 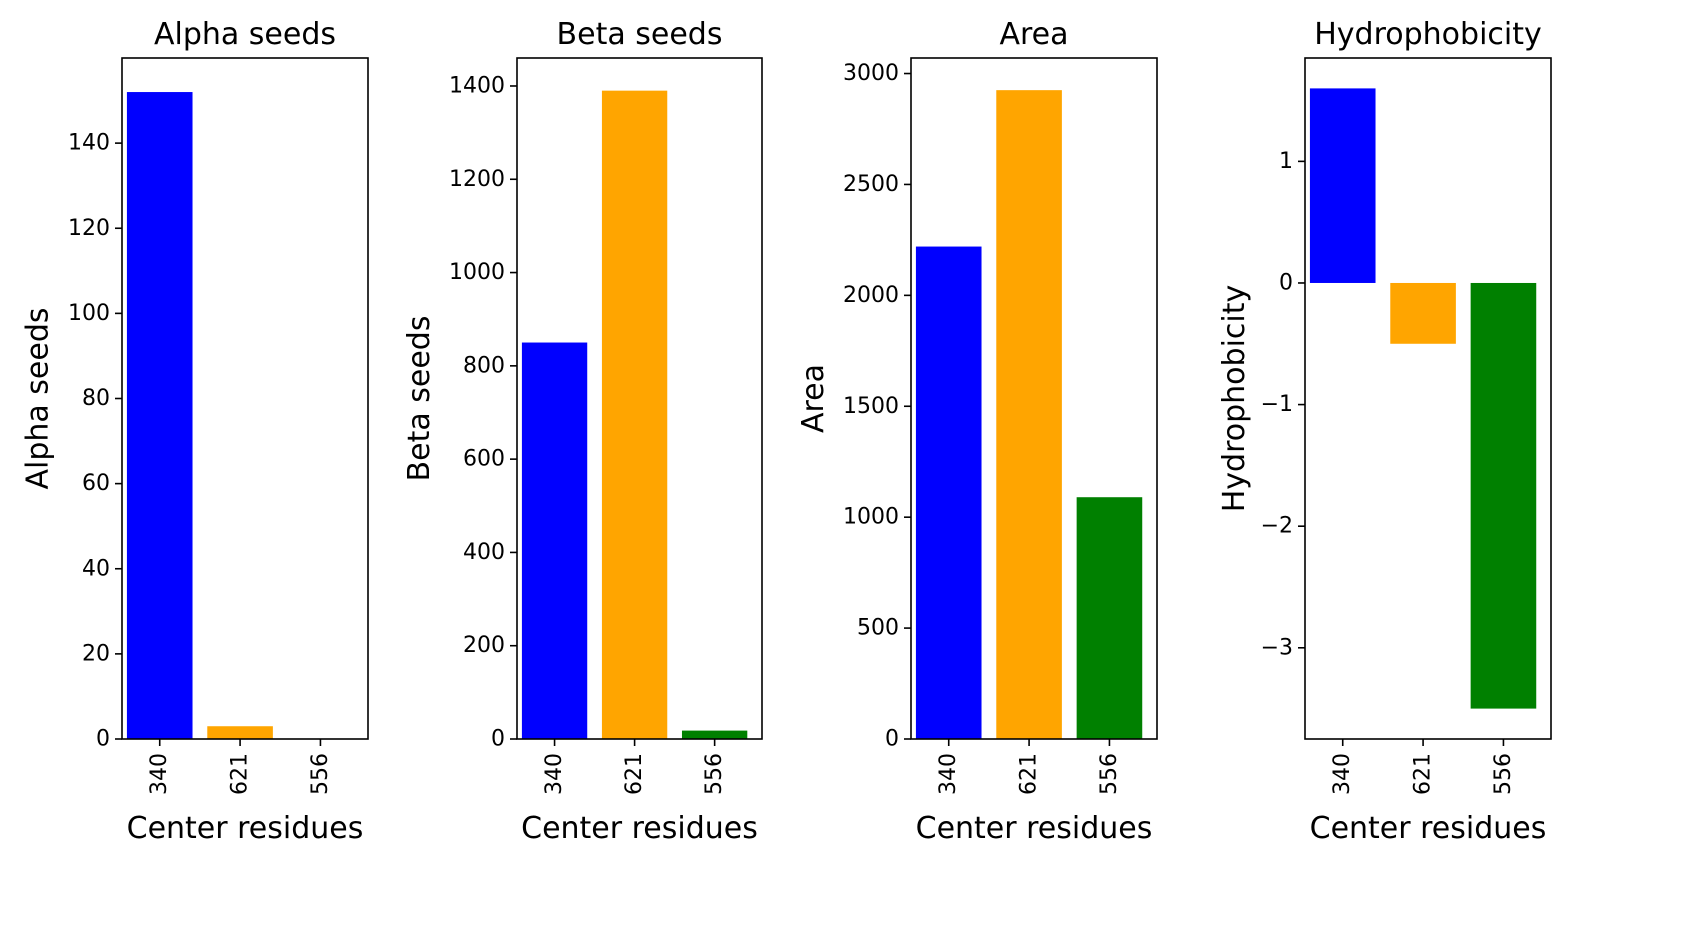 What do you see at coordinates (1277, 404) in the screenshot?
I see `y-tick-label: −1` at bounding box center [1277, 404].